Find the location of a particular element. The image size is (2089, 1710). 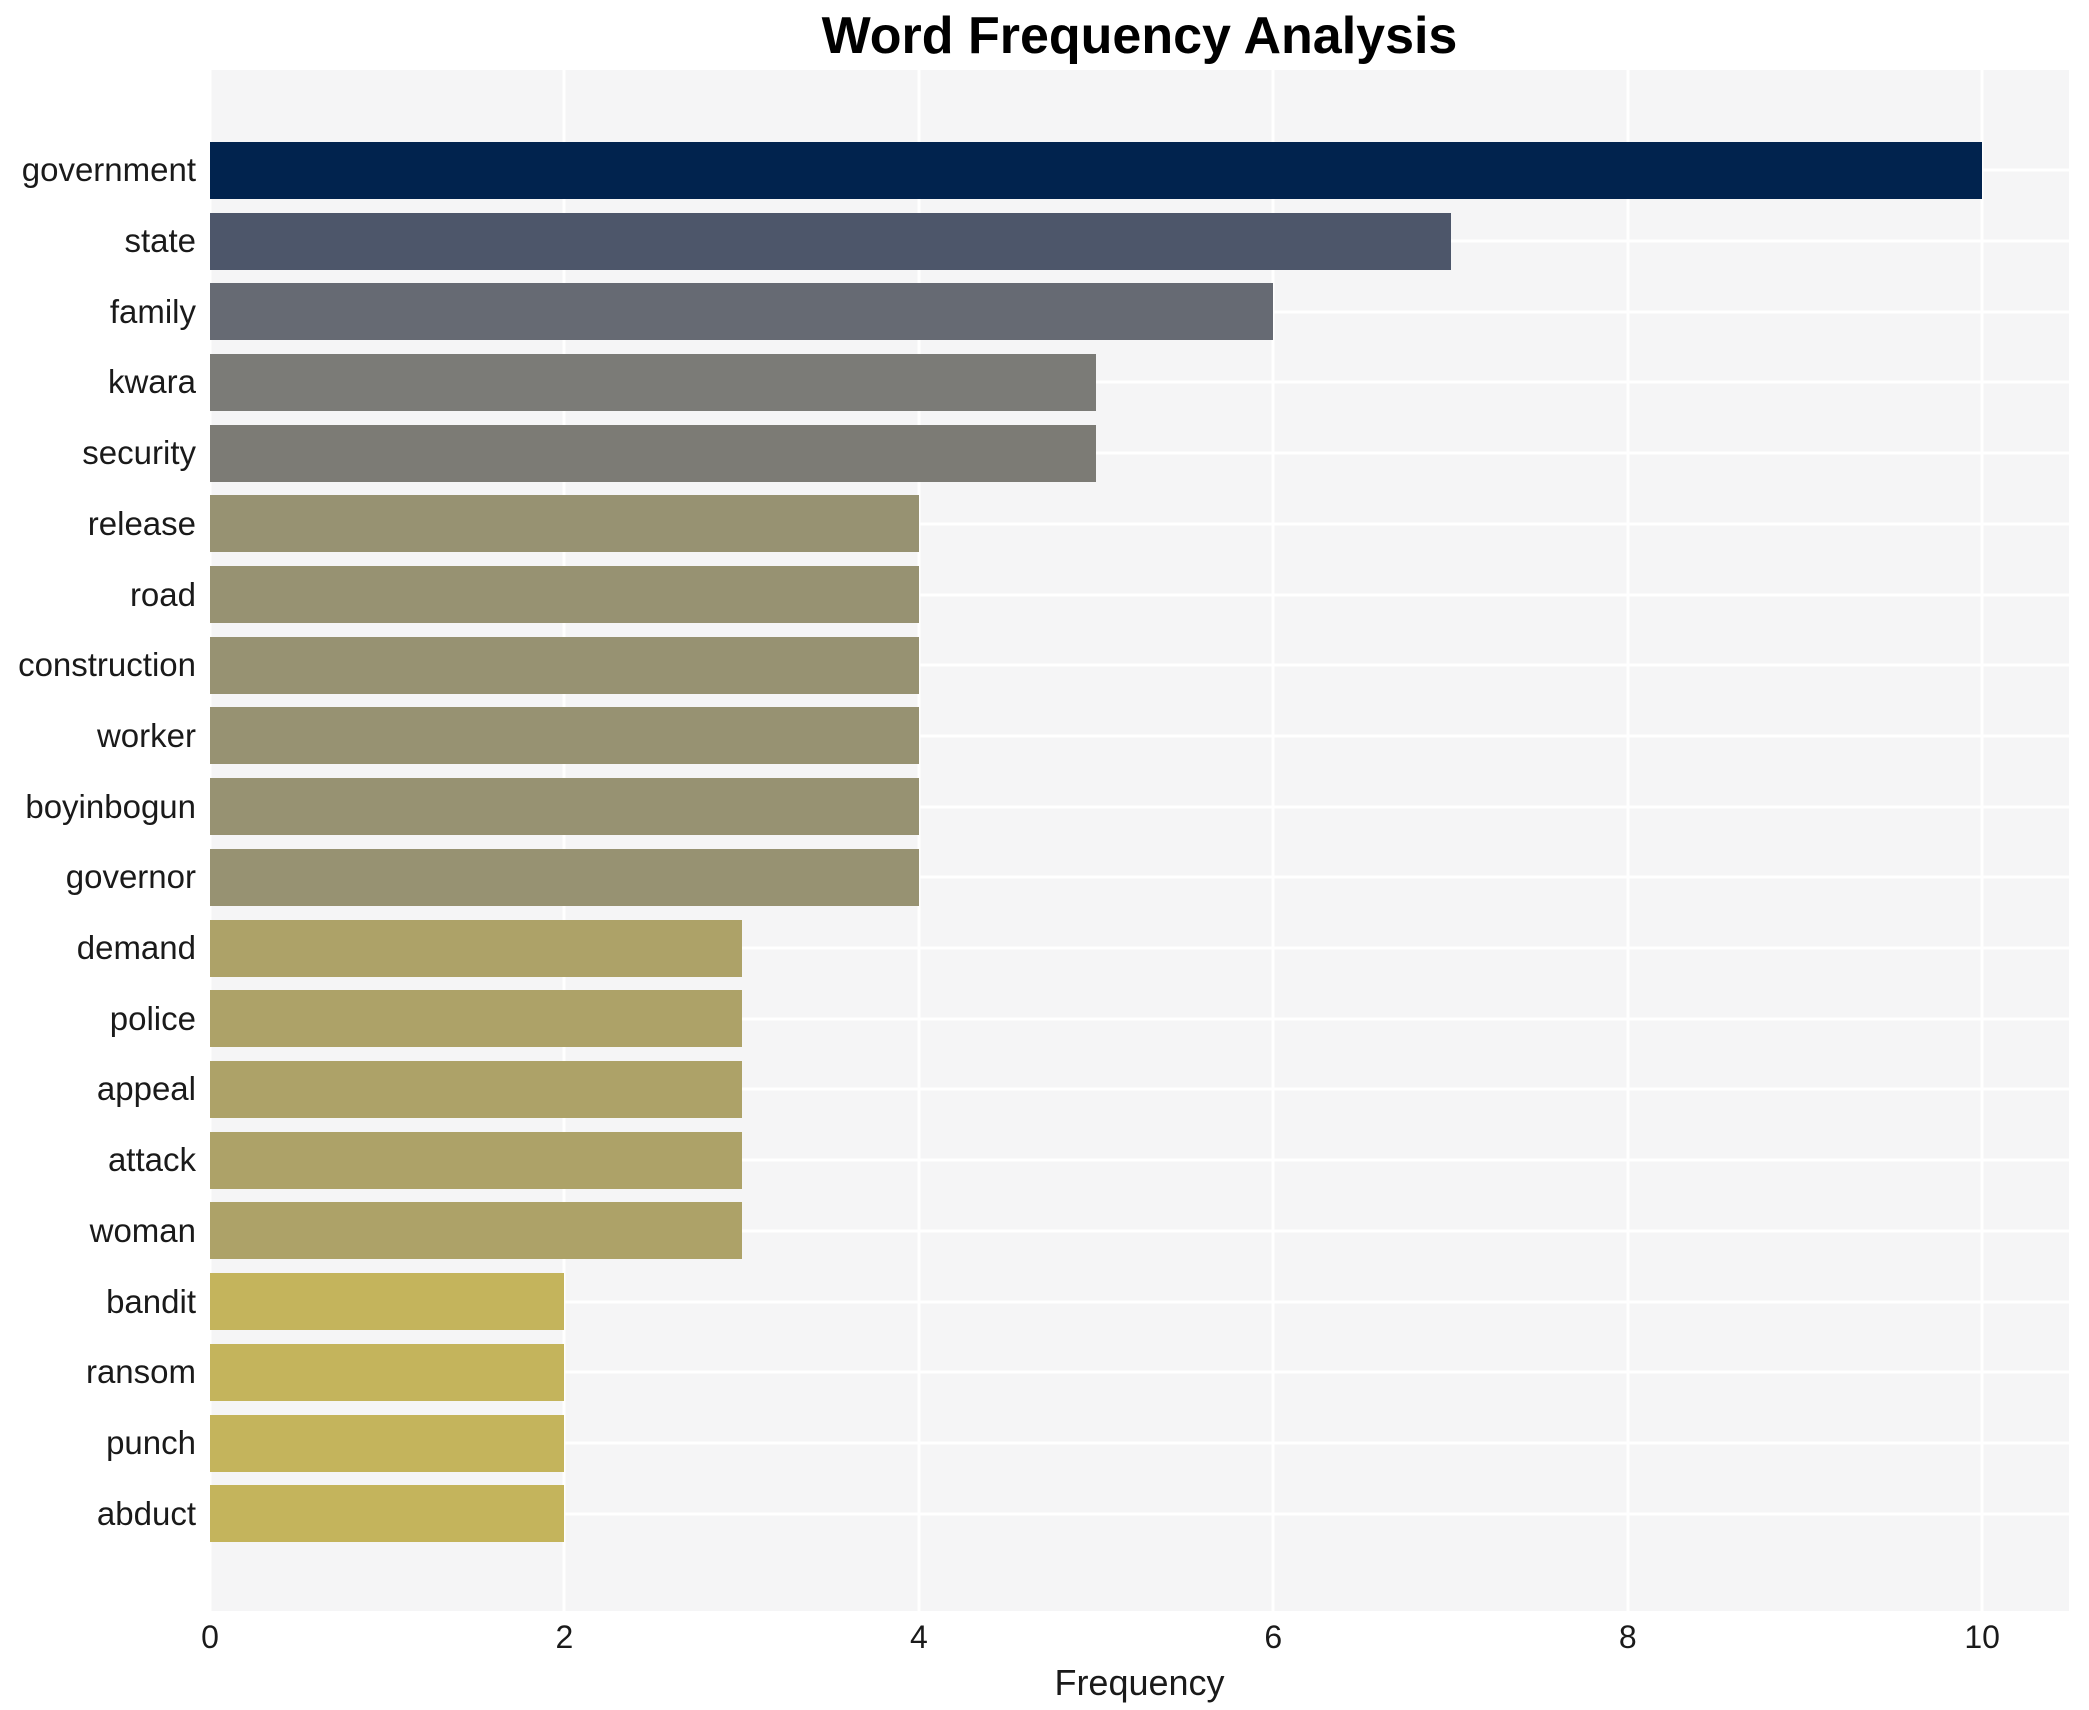

bar-row: abduct is located at coordinates (1034, 1513).